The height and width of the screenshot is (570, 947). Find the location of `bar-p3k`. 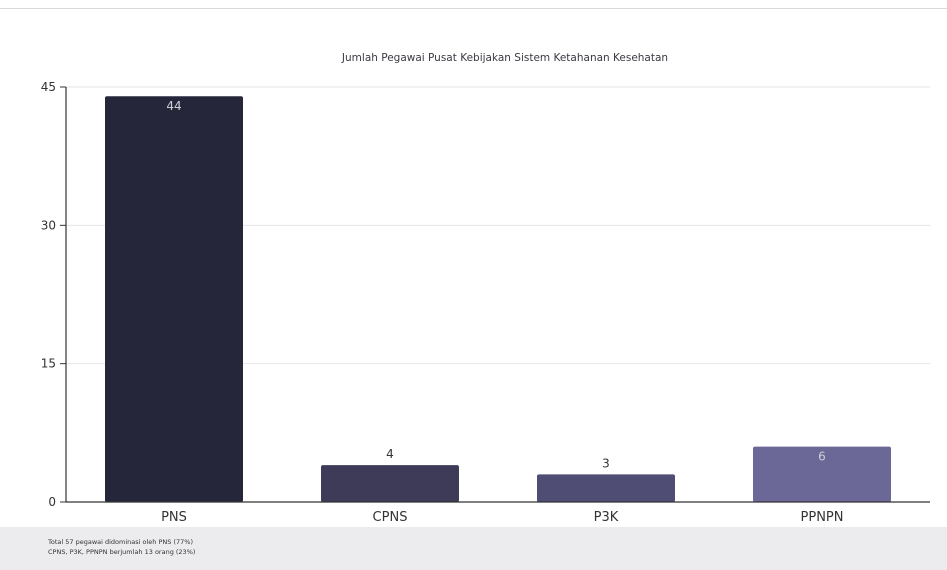

bar-p3k is located at coordinates (606, 488).